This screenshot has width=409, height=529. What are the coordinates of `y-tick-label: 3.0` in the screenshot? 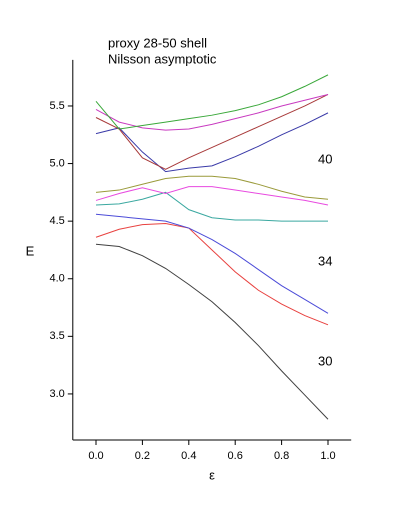 It's located at (57, 394).